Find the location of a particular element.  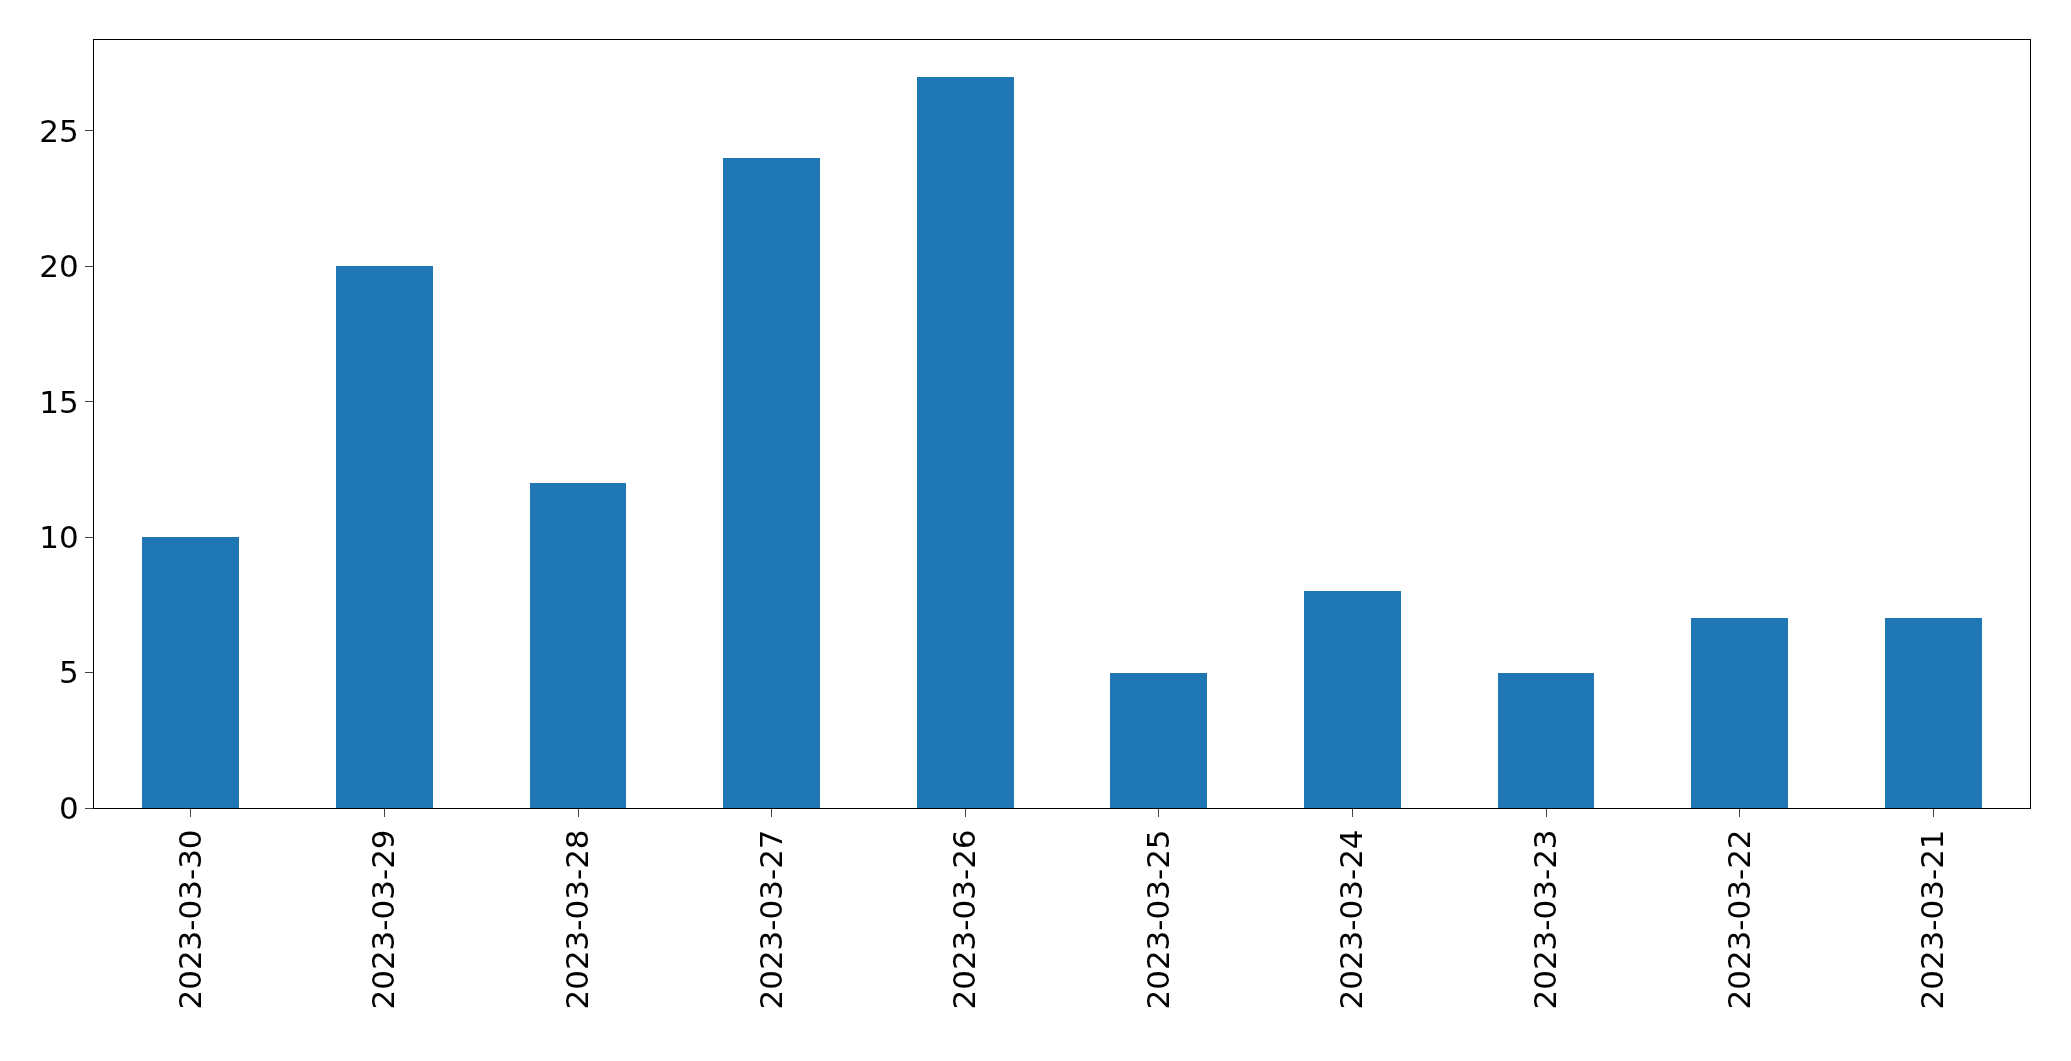

x-tick-label: 2023-03-23 is located at coordinates (1545, 919).